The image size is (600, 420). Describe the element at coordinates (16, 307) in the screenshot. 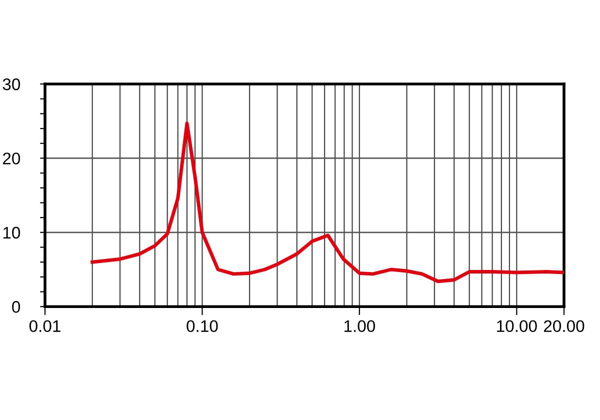

I see `y-tick-label: 0` at that location.